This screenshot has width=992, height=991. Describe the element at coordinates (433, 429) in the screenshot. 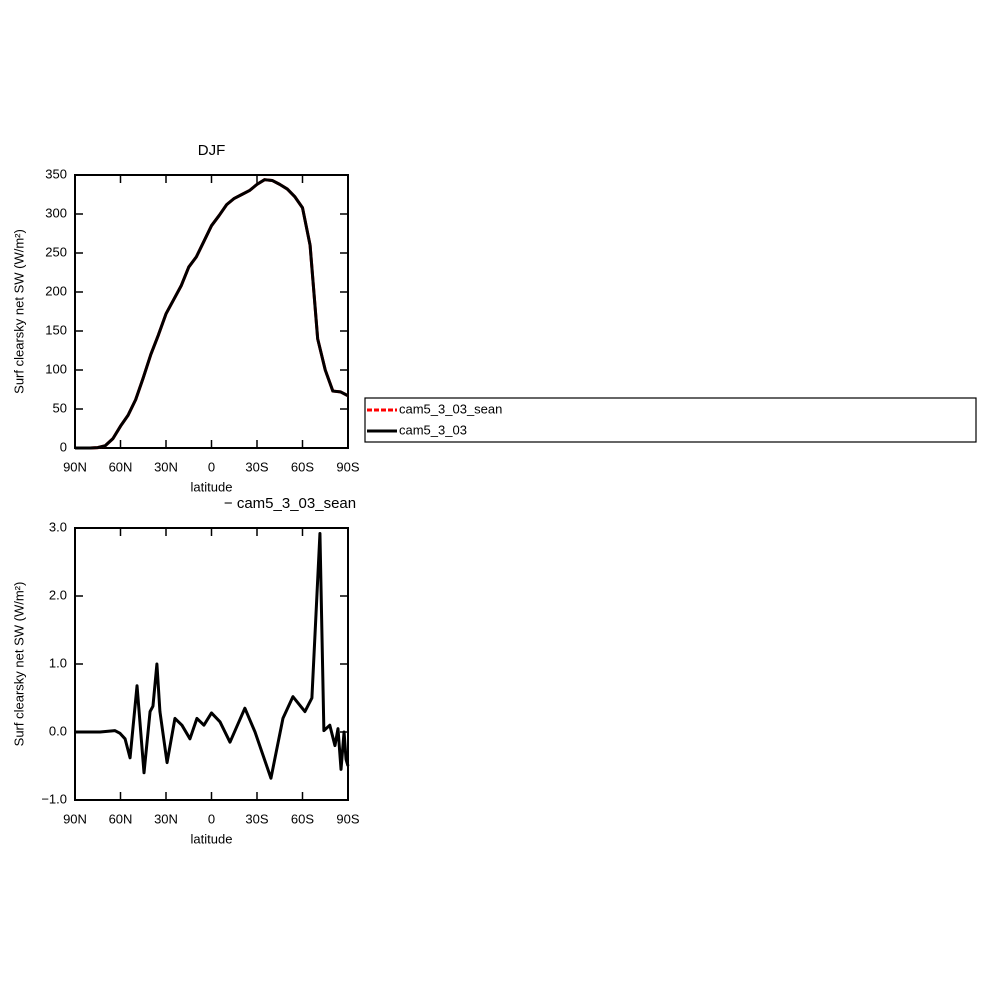

I see `legend-label: cam5_3_03` at that location.